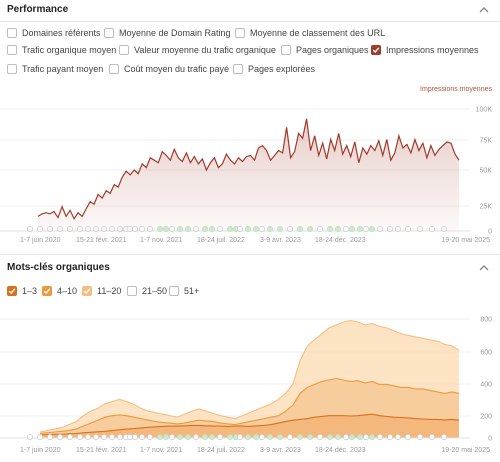 Image resolution: width=500 pixels, height=462 pixels. What do you see at coordinates (184, 291) in the screenshot?
I see `checkbox-51: 51+` at bounding box center [184, 291].